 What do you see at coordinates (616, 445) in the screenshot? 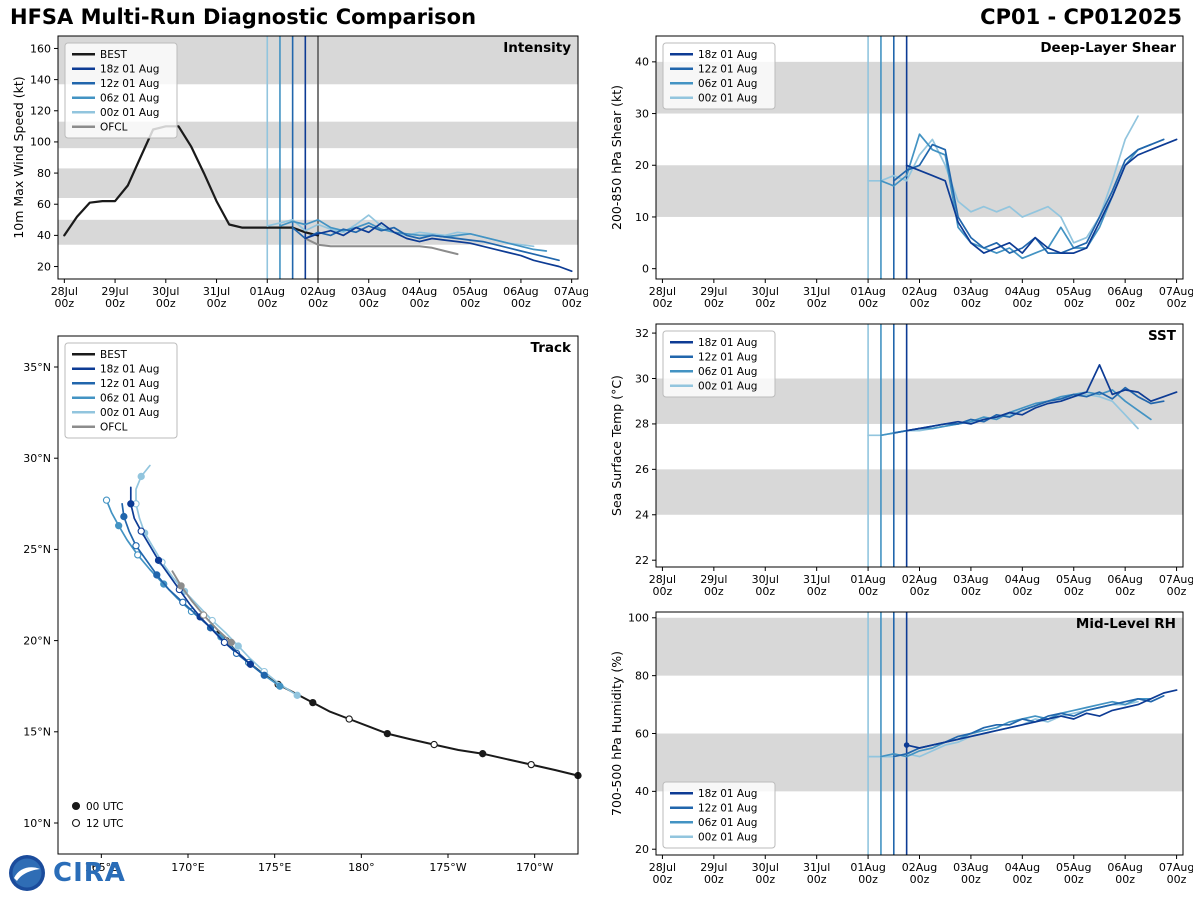
I see `svg-text: Sea Surface Temp (°C)` at bounding box center [616, 445].